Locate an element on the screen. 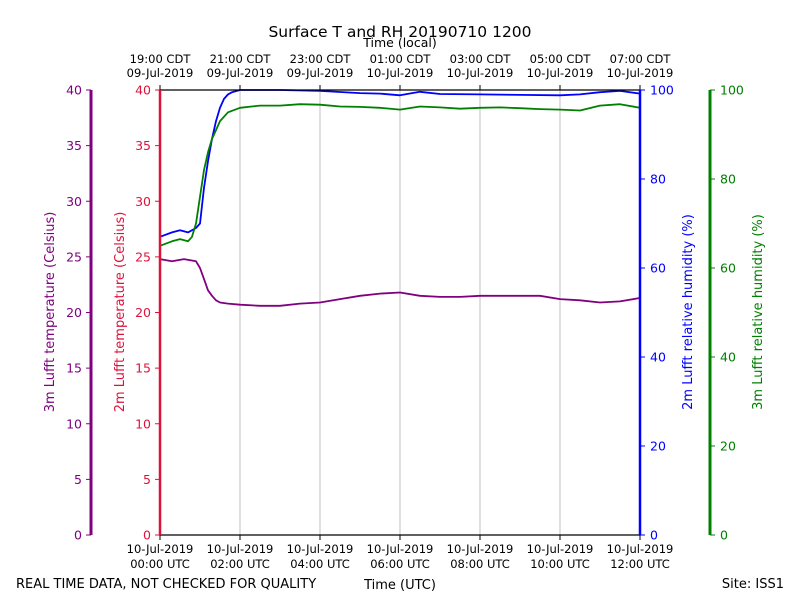 The image size is (800, 600). series-line-rh3m is located at coordinates (400, 175).